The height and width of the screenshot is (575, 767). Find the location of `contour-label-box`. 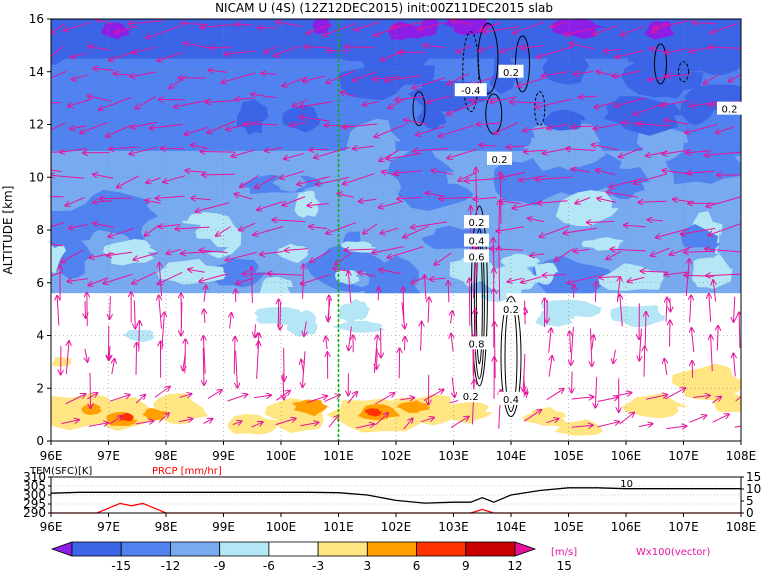

contour-label-box is located at coordinates (471, 396).